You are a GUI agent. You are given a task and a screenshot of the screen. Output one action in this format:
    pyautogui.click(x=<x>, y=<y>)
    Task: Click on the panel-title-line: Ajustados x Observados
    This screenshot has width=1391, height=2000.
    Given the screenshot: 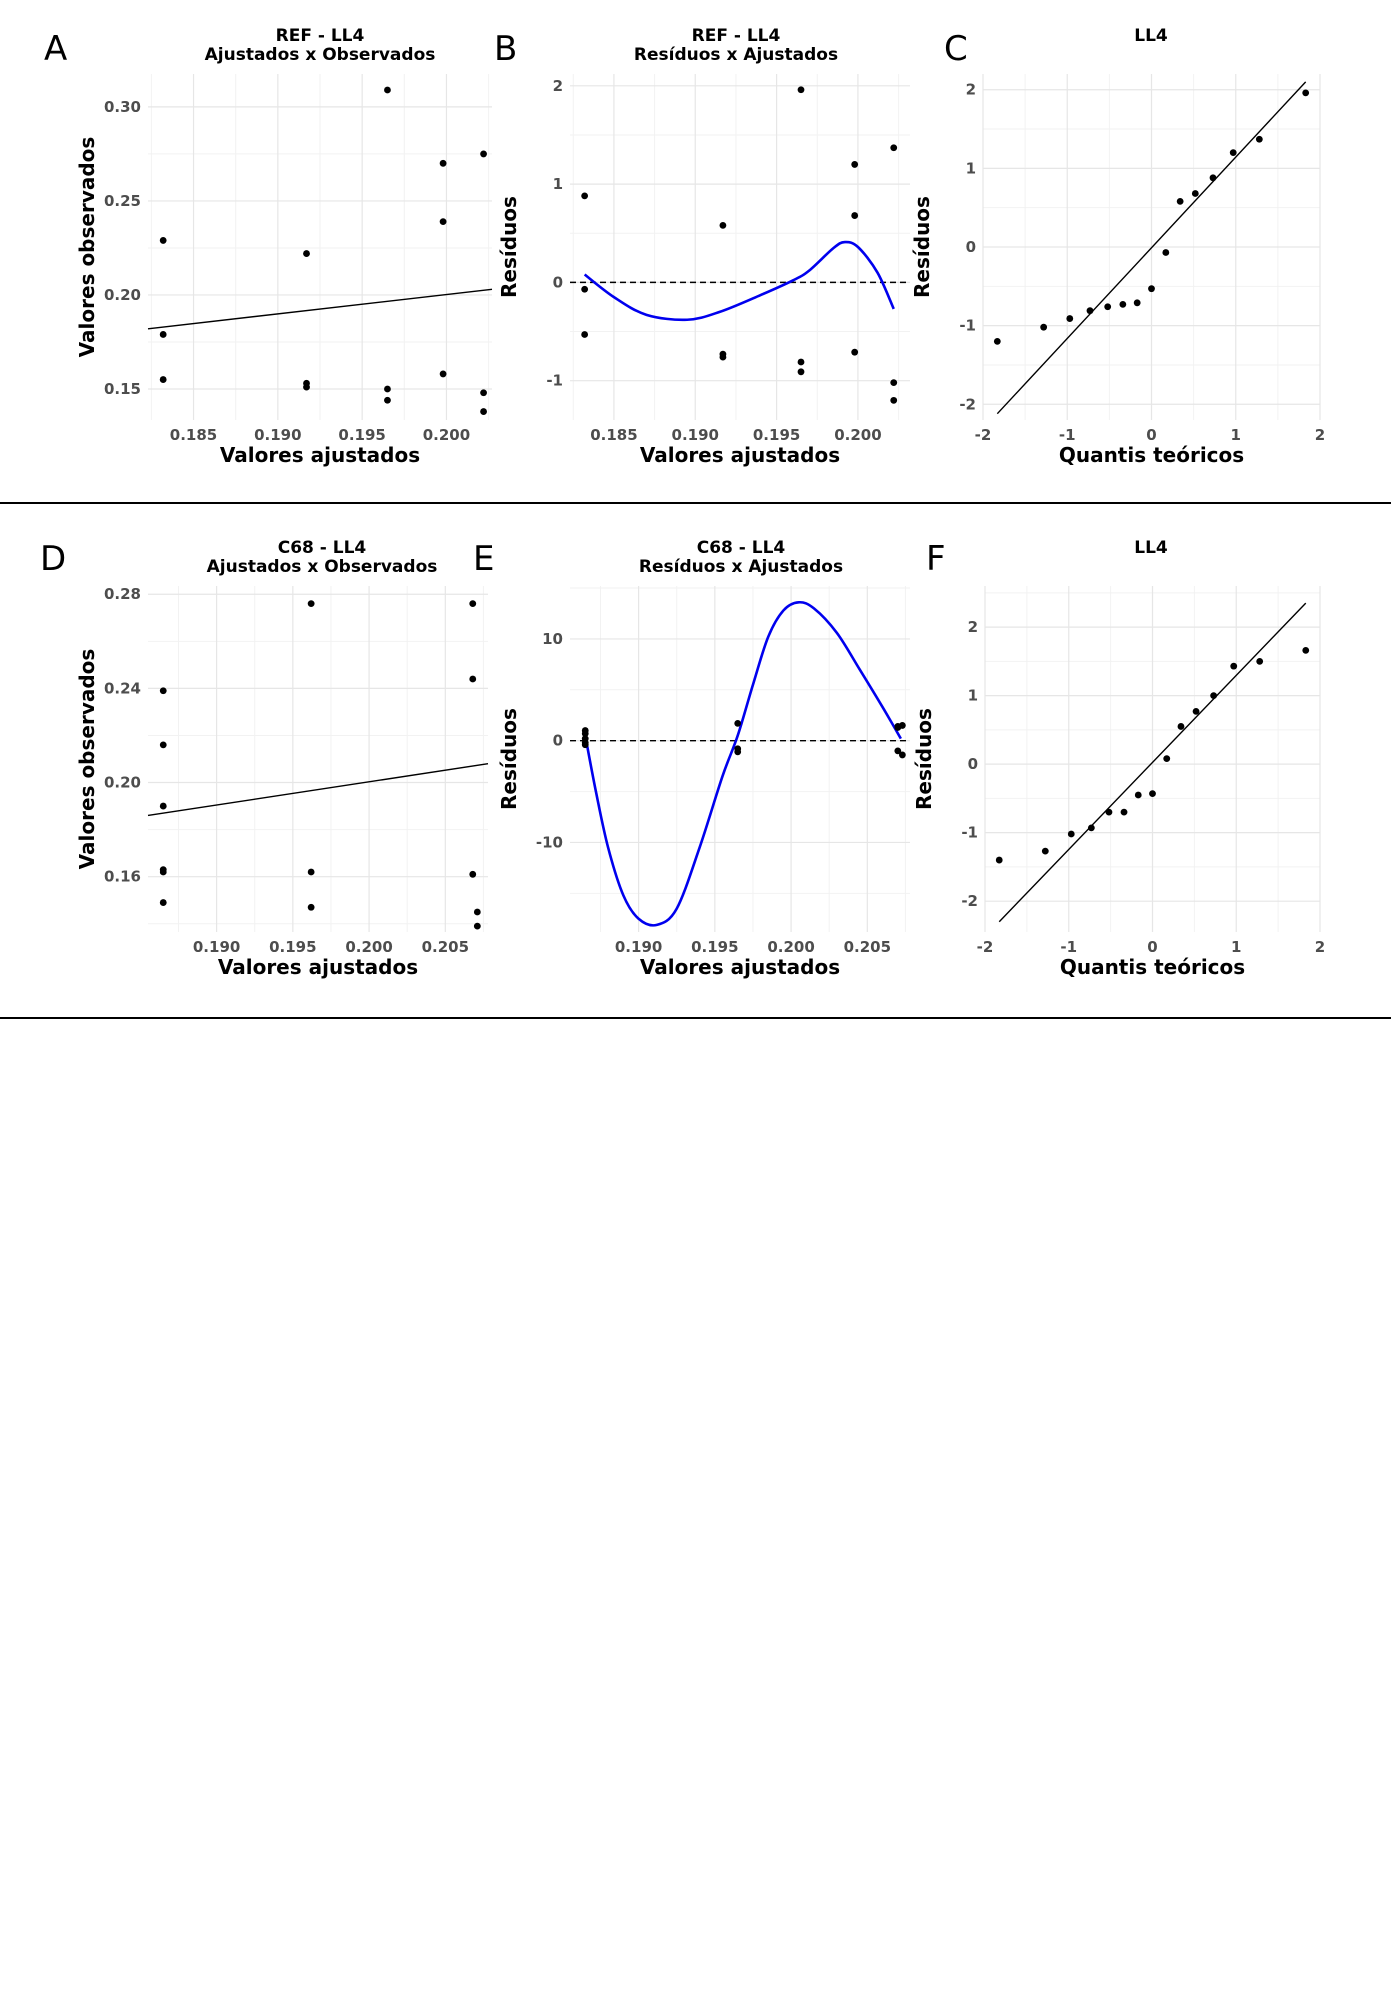 What is the action you would take?
    pyautogui.click(x=320, y=55)
    